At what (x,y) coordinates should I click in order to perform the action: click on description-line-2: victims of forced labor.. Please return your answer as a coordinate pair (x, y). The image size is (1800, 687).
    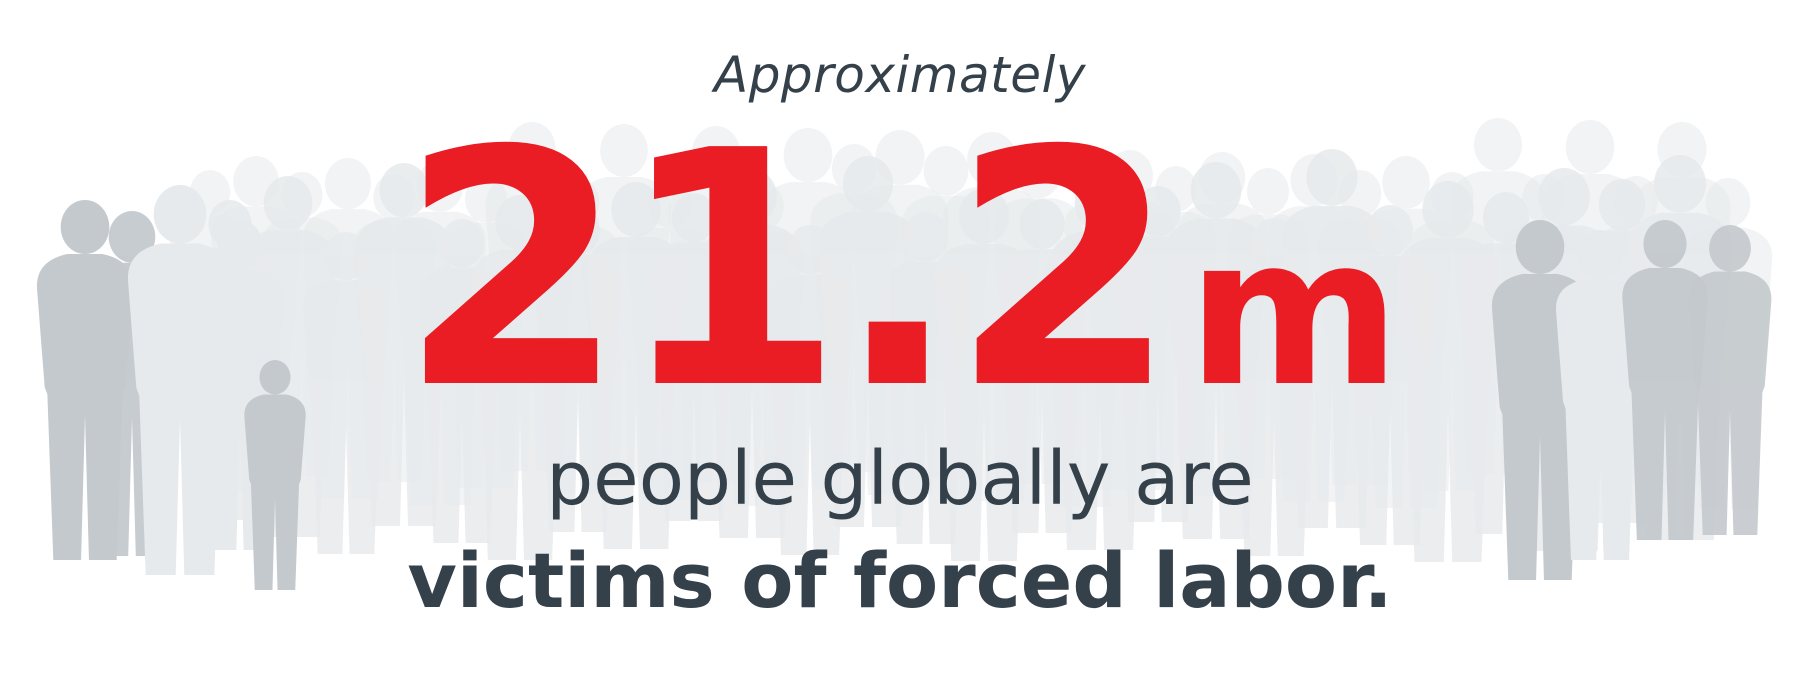
    Looking at the image, I should click on (900, 580).